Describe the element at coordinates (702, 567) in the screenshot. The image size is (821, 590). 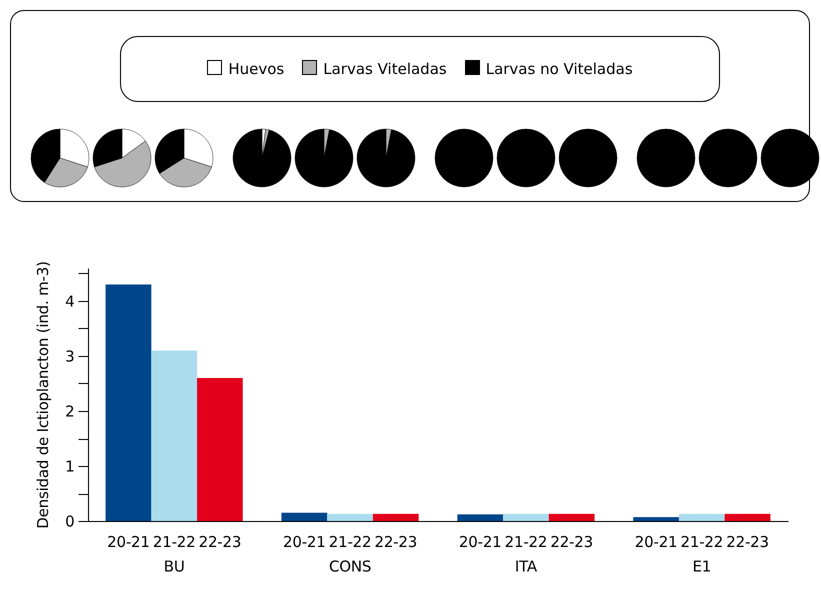
I see `x-tick-label: E1` at that location.